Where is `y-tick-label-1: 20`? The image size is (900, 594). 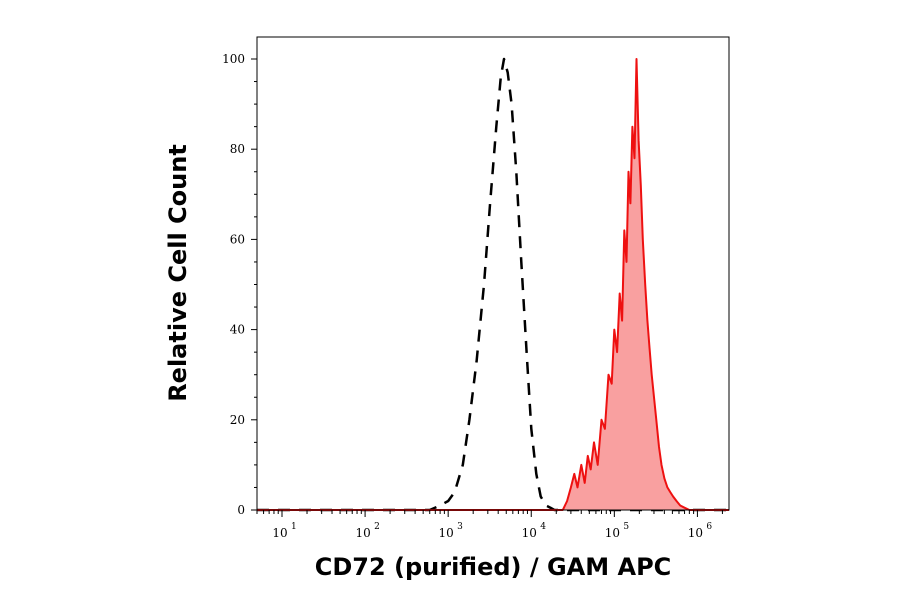 y-tick-label-1: 20 is located at coordinates (237, 420).